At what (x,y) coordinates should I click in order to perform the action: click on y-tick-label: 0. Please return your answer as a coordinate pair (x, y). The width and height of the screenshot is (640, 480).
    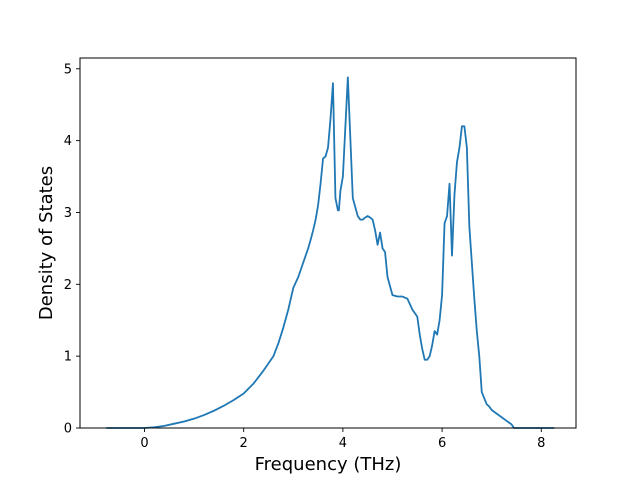
    Looking at the image, I should click on (68, 429).